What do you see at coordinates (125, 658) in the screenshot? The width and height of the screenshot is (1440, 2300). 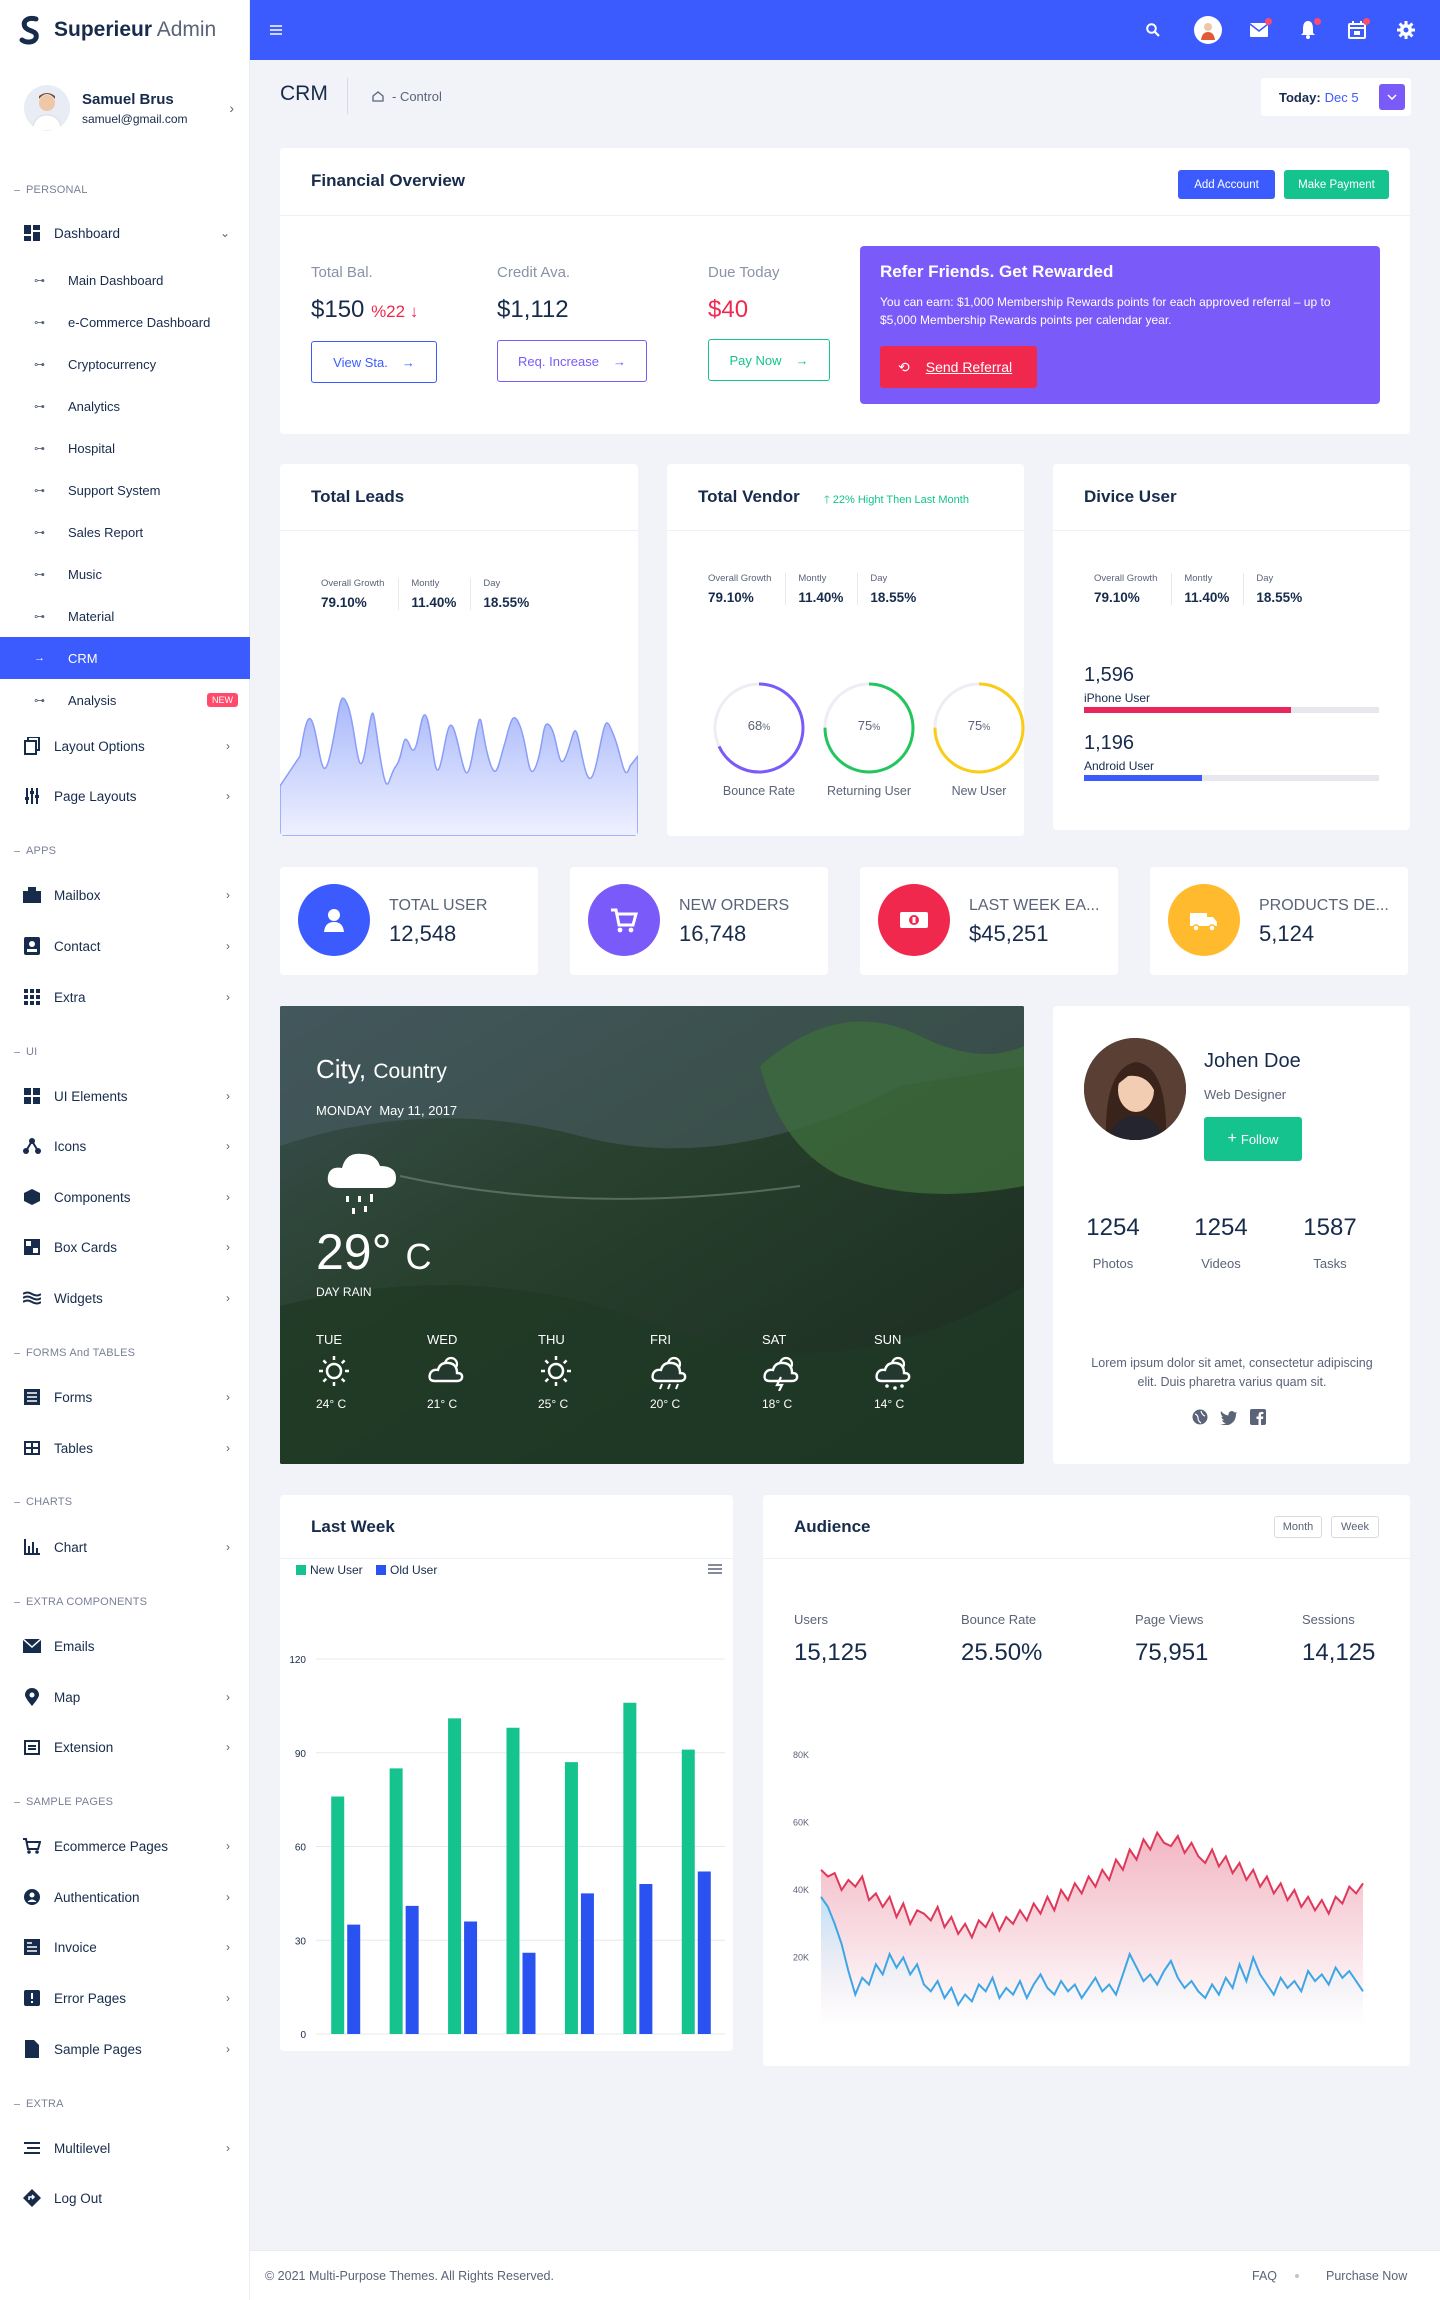 I see `sidebar-sub-crm: → CRM` at bounding box center [125, 658].